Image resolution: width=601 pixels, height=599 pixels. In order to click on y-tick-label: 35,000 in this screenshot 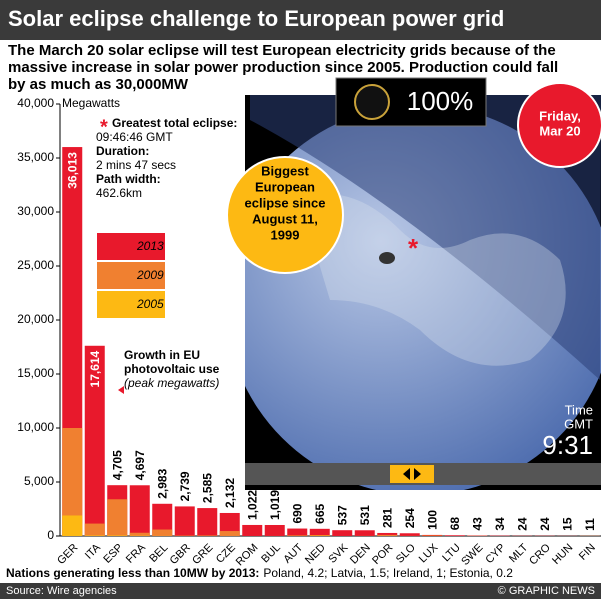, I will do `click(35, 157)`.